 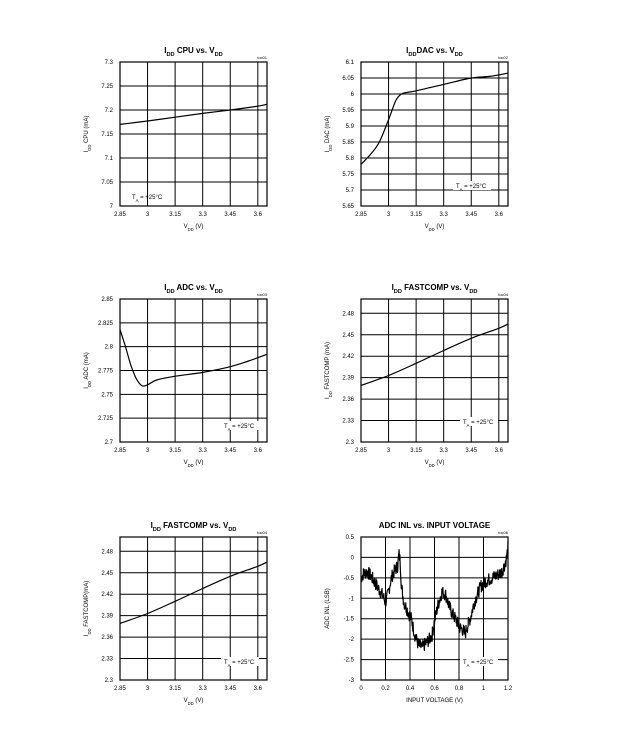 What do you see at coordinates (348, 111) in the screenshot?
I see `y-tick-label: 5.95` at bounding box center [348, 111].